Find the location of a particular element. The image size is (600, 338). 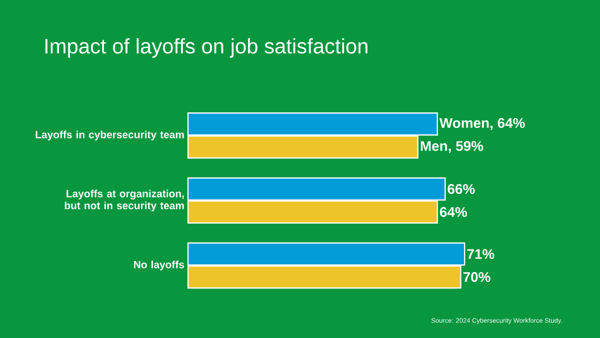

data-label: 66% is located at coordinates (461, 189).